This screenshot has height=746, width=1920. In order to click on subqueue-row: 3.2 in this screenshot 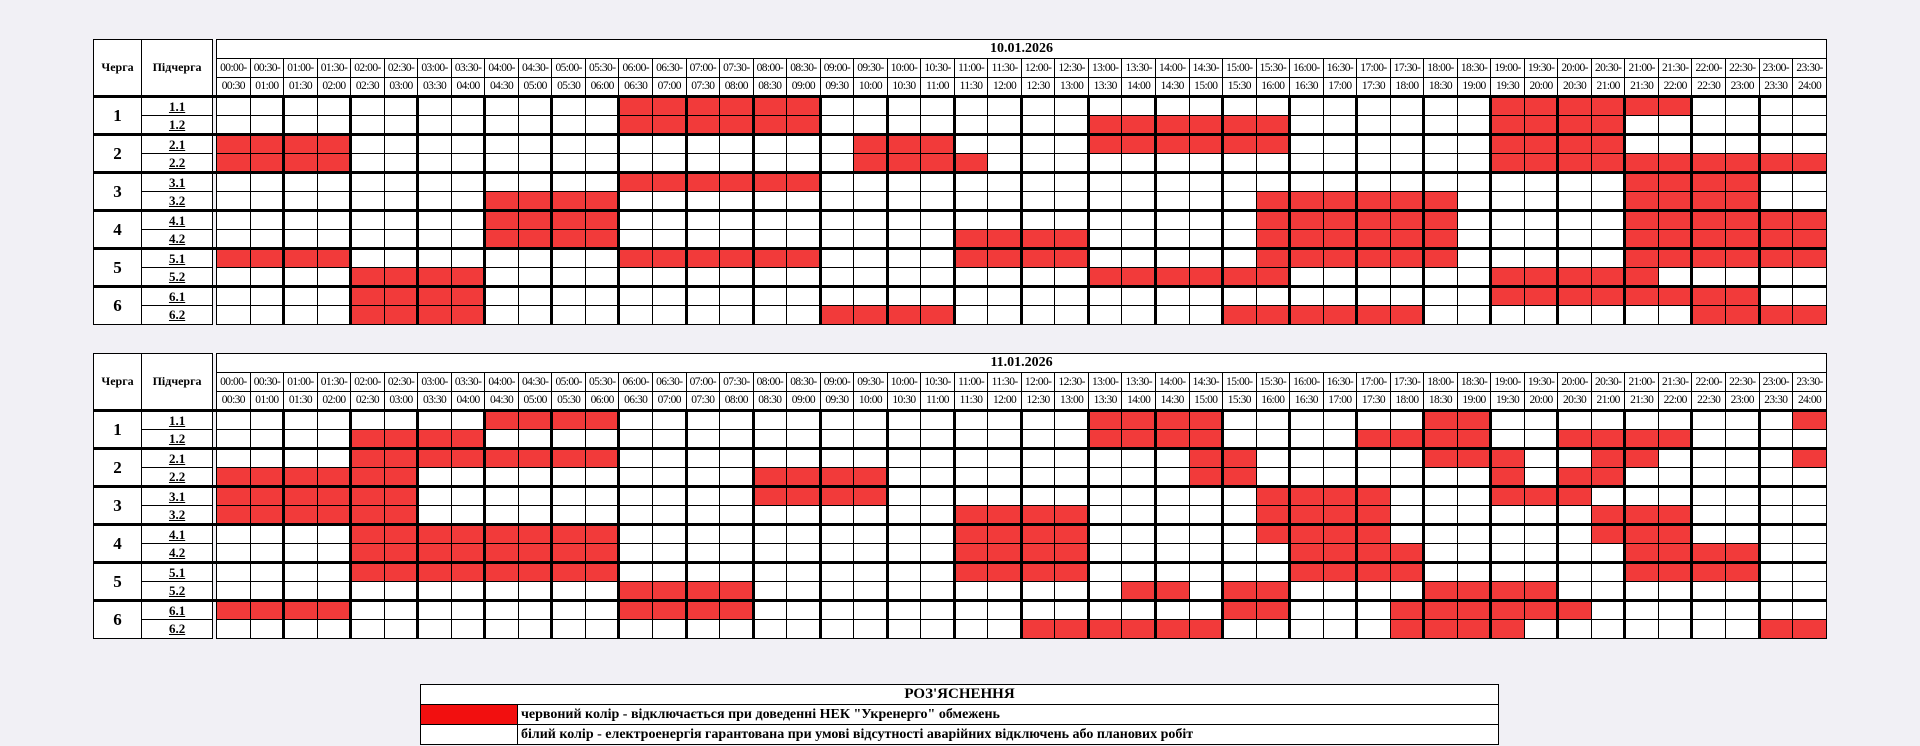, I will do `click(960, 515)`.